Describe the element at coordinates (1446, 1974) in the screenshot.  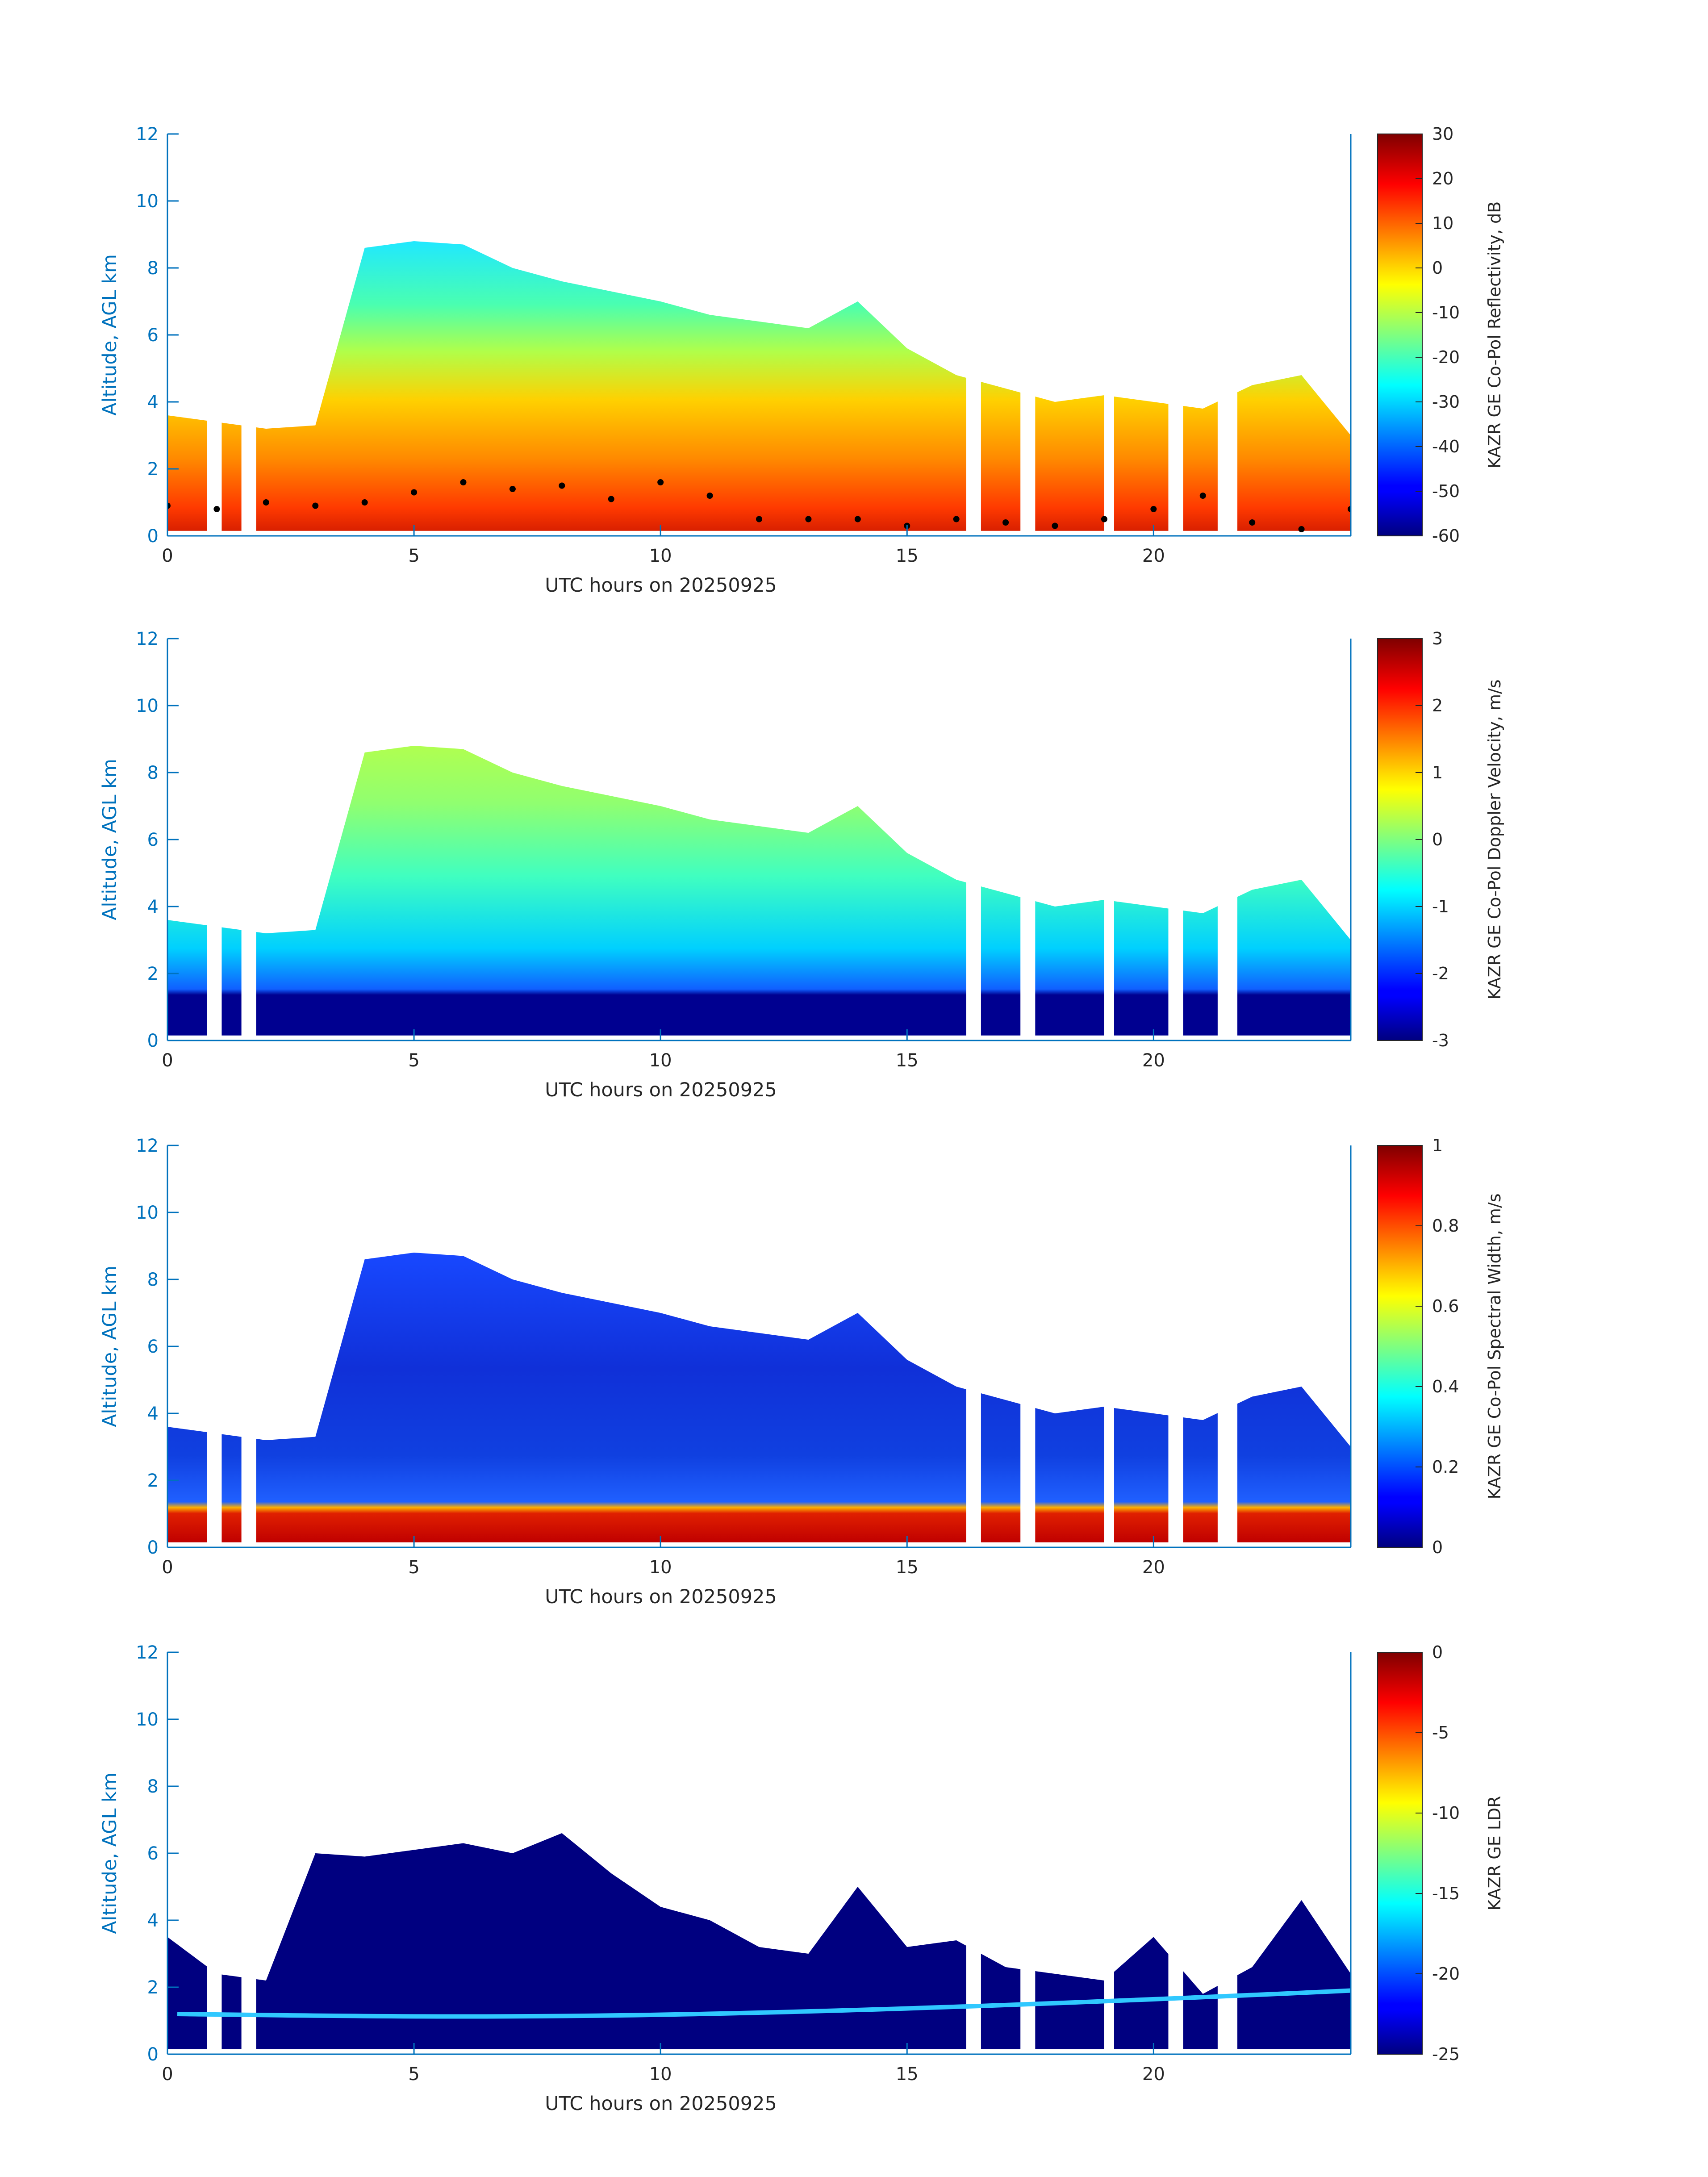
I see `colorbar-tick-label: -20` at that location.